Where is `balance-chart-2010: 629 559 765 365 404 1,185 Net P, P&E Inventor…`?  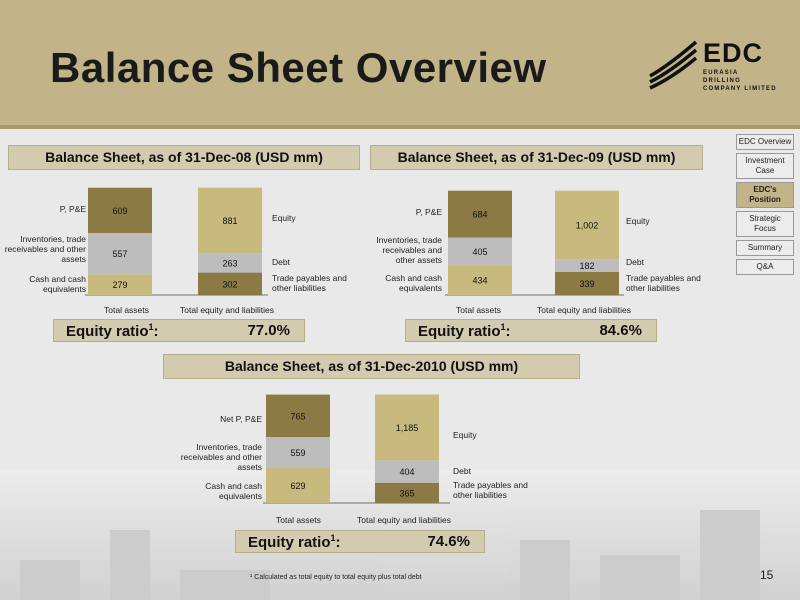 balance-chart-2010: 629 559 765 365 404 1,185 Net P, P&E Inventor… is located at coordinates (365, 460).